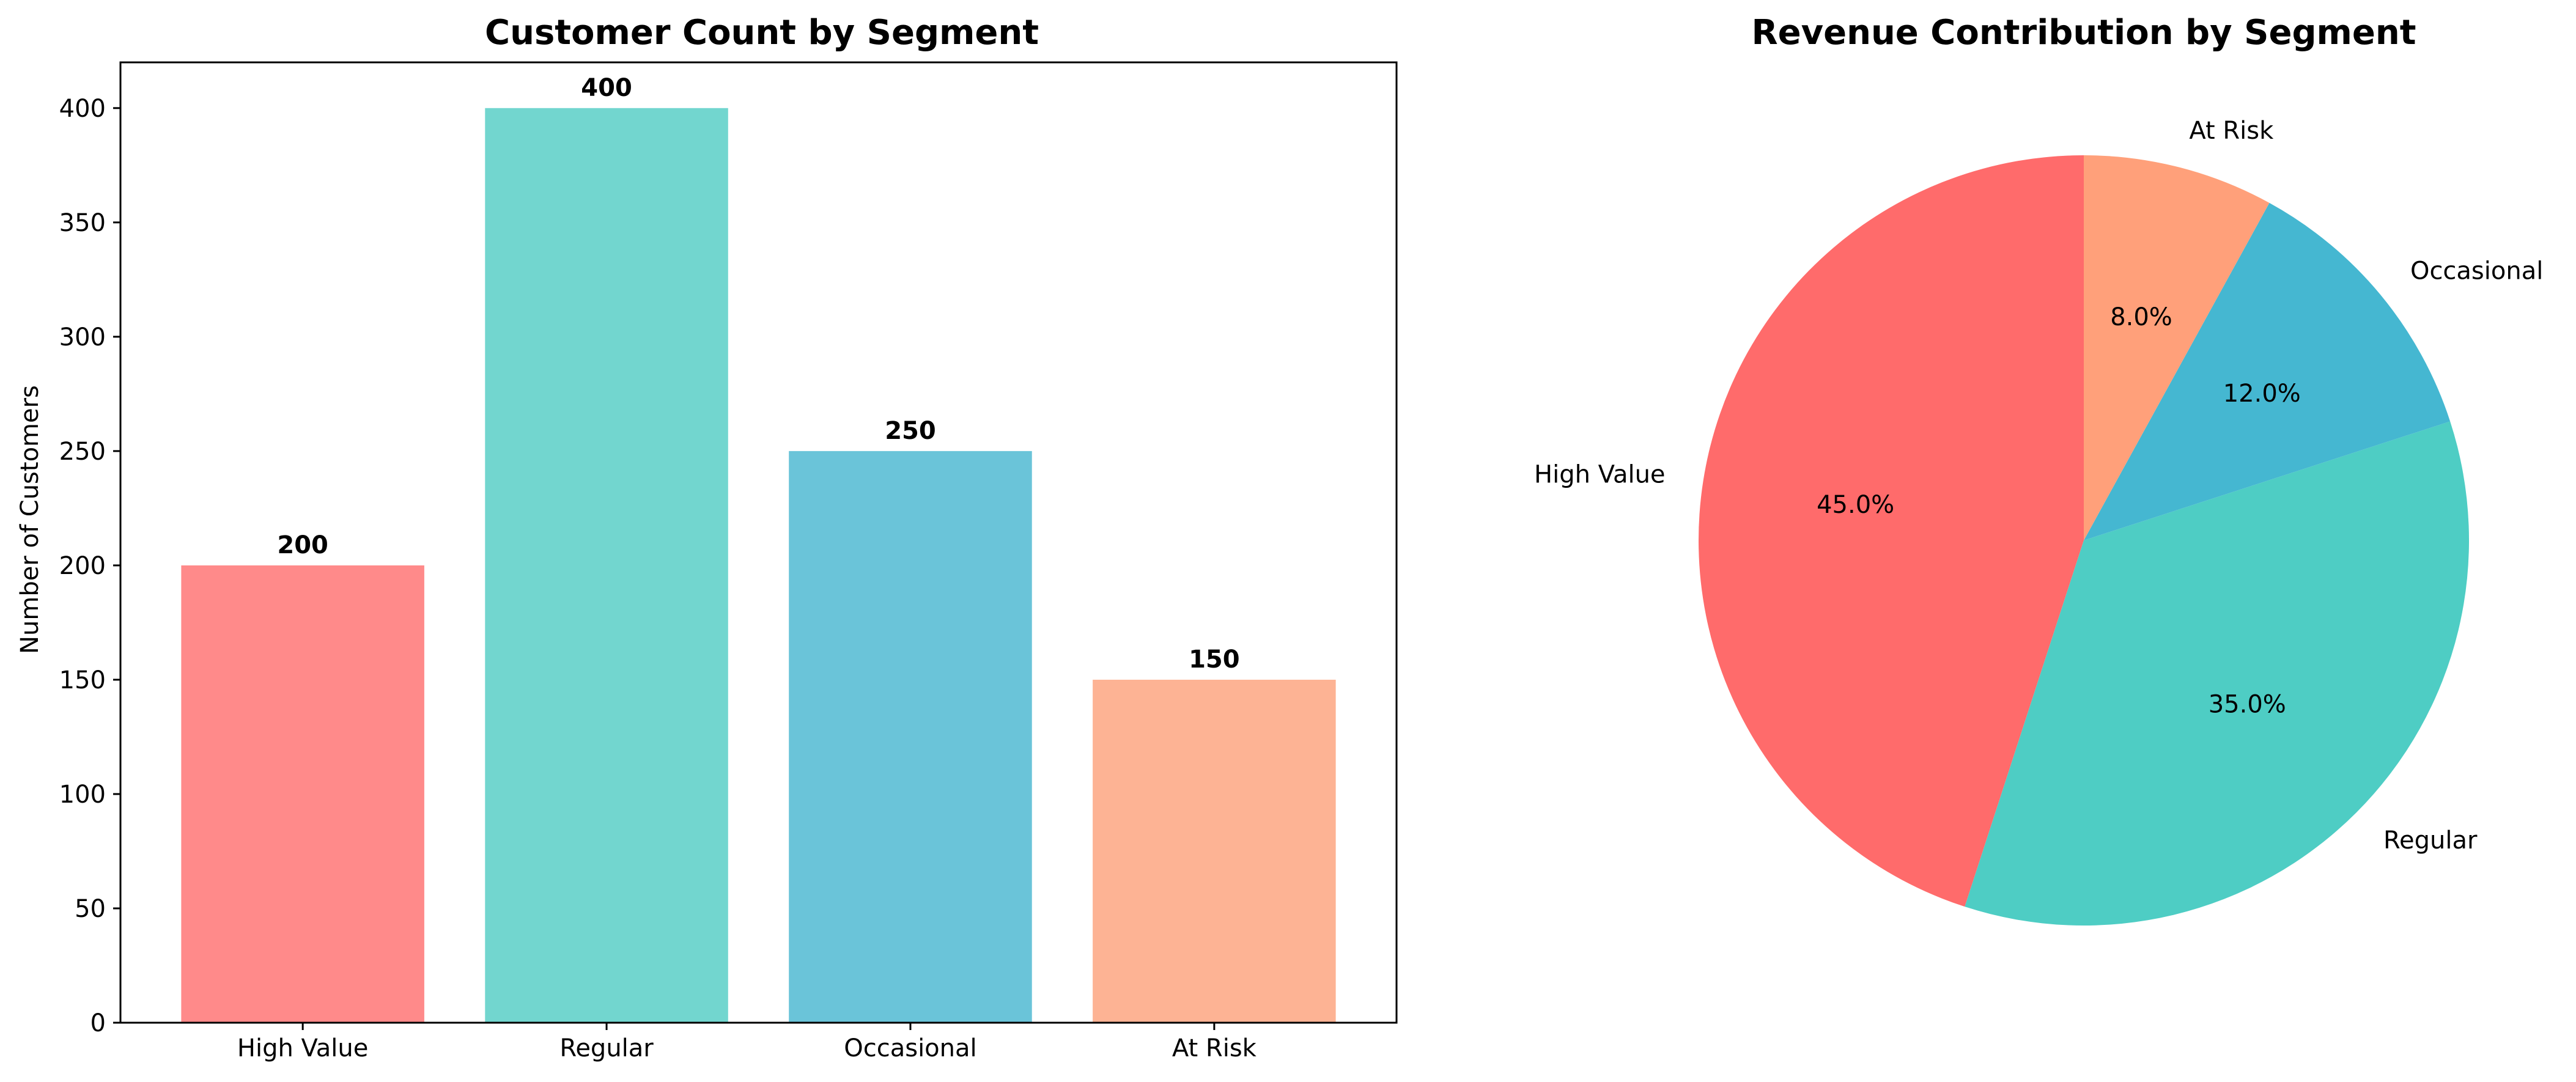 Image resolution: width=2576 pixels, height=1082 pixels. Describe the element at coordinates (1600, 475) in the screenshot. I see `pie-label-high-value: High Value` at that location.